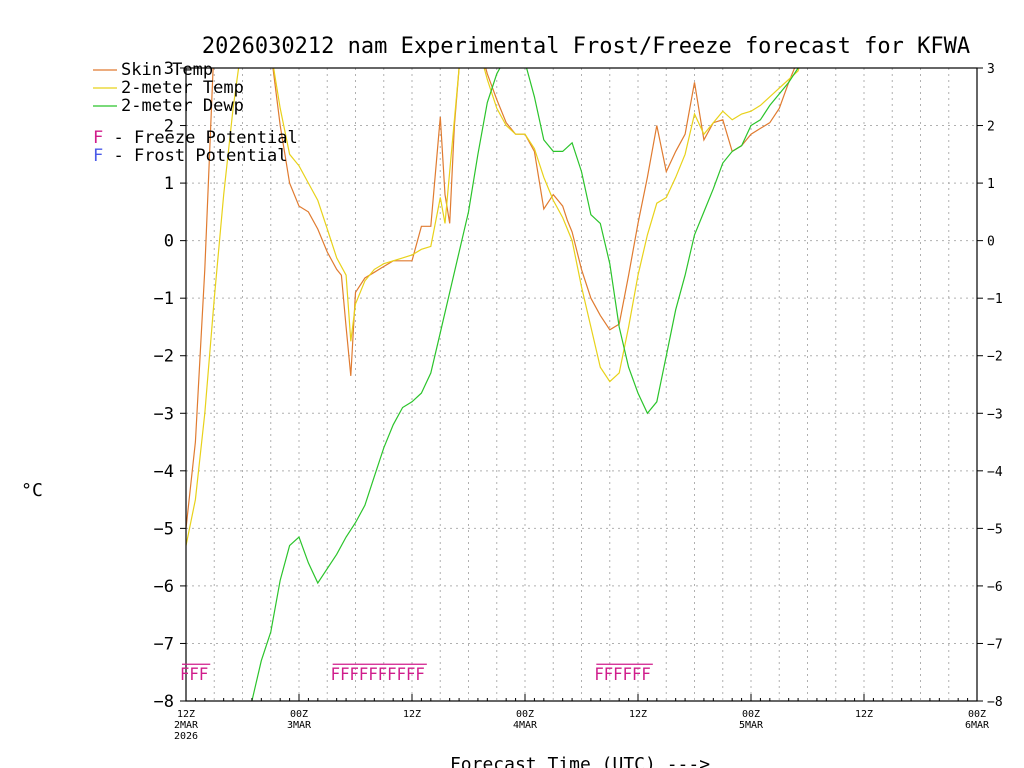 This screenshot has height=768, width=1024. I want to click on legend-label: 2-meter Dewp, so click(182, 106).